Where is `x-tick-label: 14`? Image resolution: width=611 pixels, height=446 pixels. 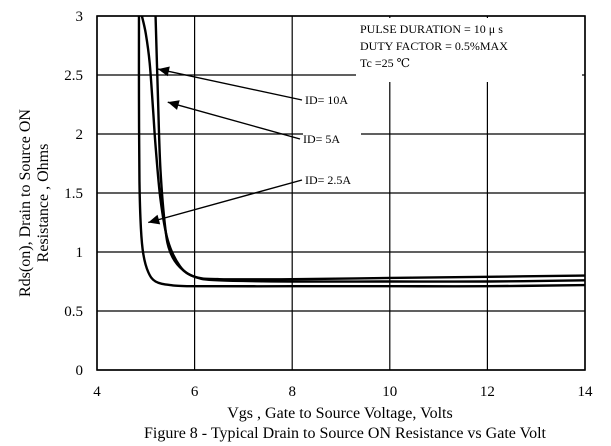 x-tick-label: 14 is located at coordinates (586, 392).